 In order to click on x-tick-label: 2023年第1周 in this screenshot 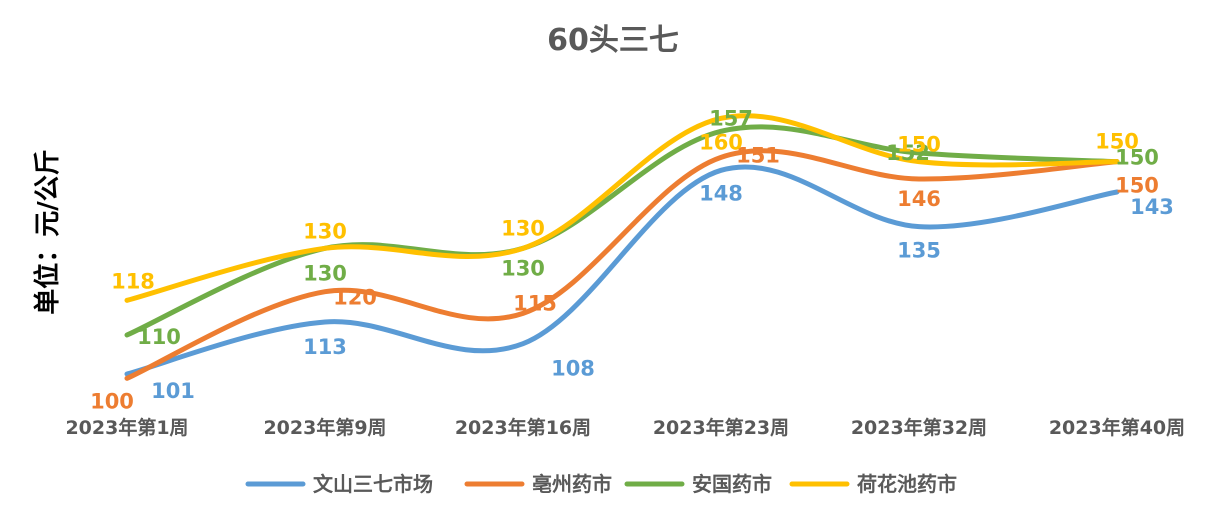, I will do `click(126, 427)`.